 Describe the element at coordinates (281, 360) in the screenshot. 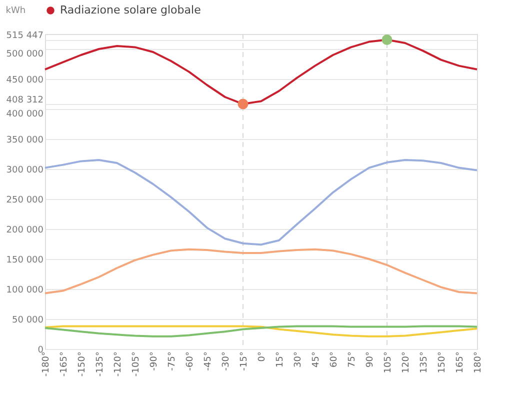

I see `x-tick-label: 15°` at that location.